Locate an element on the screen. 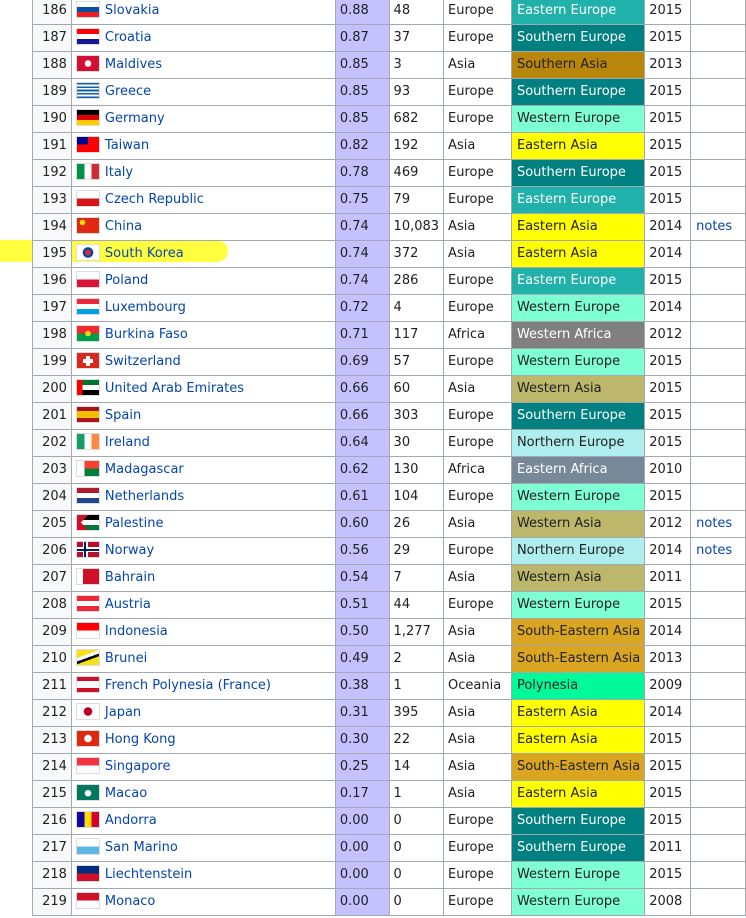 The height and width of the screenshot is (918, 746). country-link: Ireland is located at coordinates (127, 442).